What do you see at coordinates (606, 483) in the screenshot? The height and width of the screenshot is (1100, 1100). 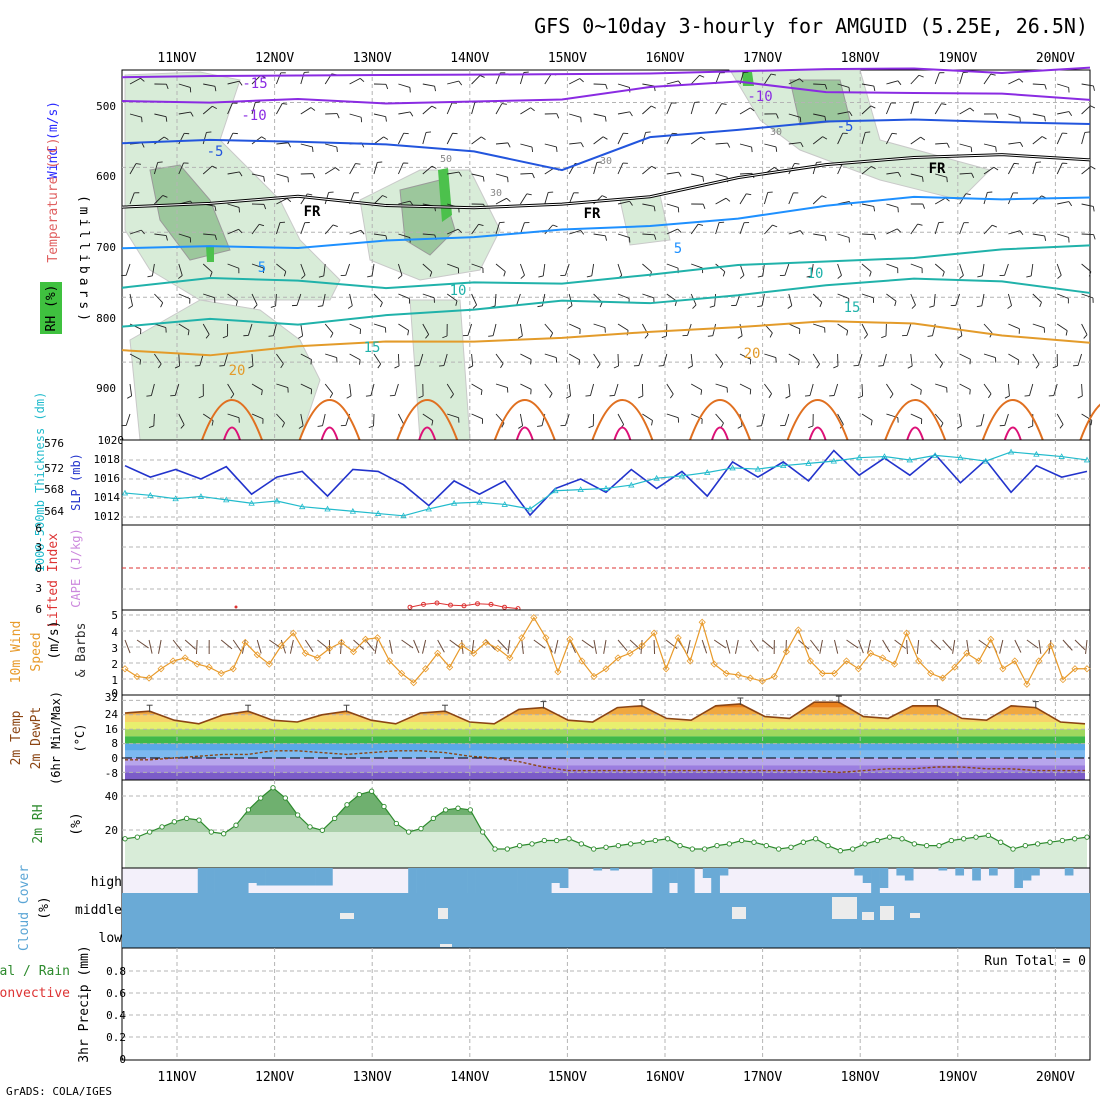 I see `slp-line` at bounding box center [606, 483].